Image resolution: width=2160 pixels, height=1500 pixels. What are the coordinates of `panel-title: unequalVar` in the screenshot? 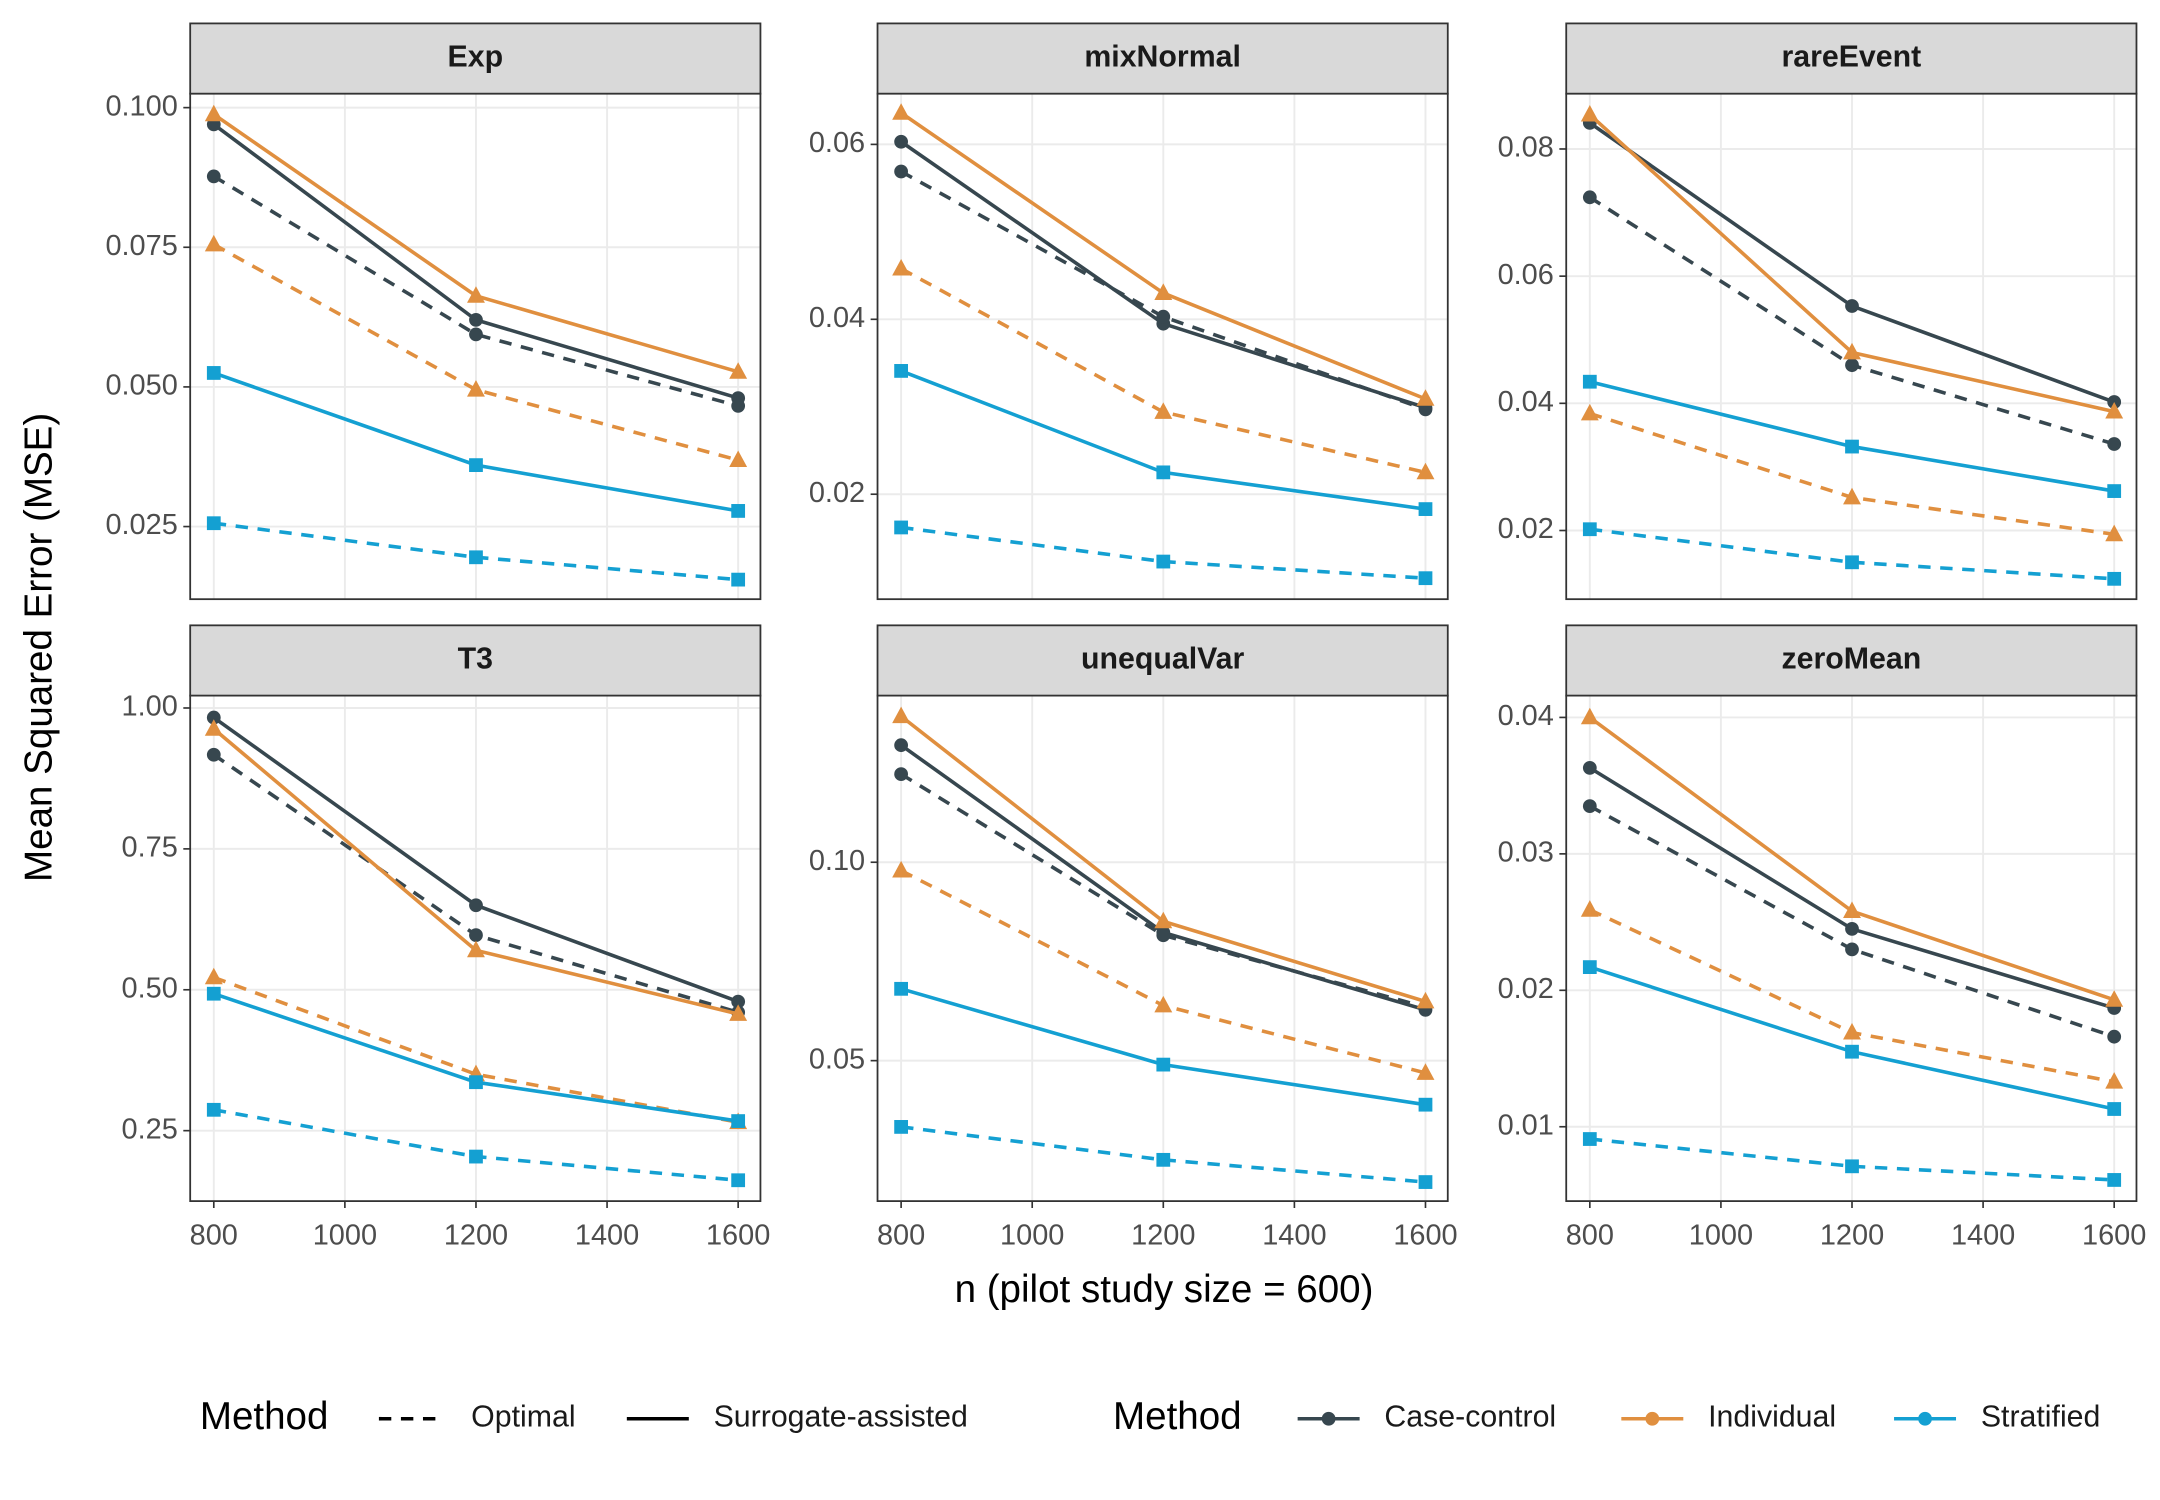 It's located at (1163, 658).